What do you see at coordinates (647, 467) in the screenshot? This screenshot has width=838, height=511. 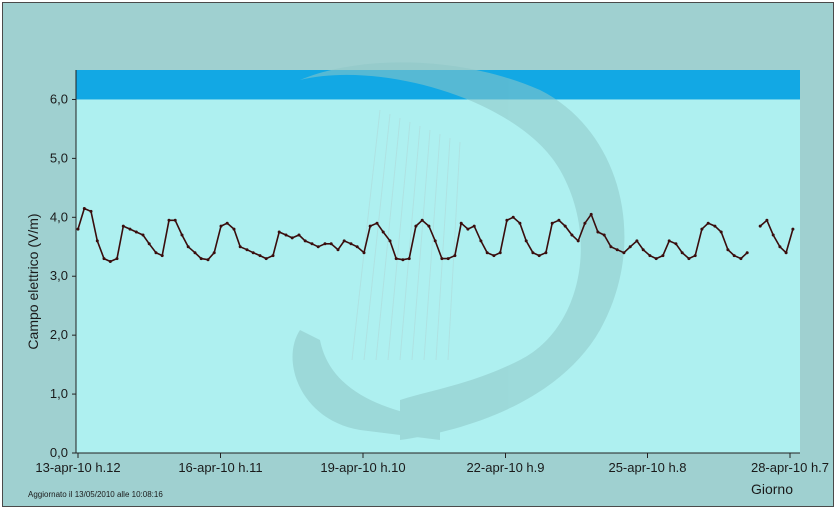 I see `x-tick-label: 25-apr-10 h.8` at bounding box center [647, 467].